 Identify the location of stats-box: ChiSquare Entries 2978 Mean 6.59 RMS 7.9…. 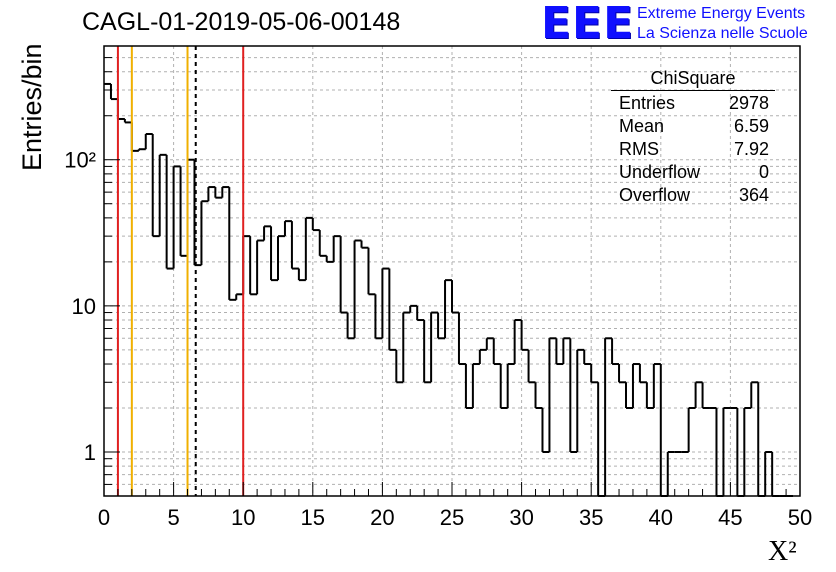
(693, 136).